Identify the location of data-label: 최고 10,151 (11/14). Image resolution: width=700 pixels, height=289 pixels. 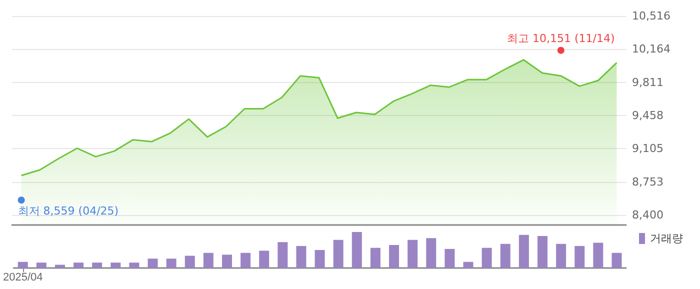
(560, 38).